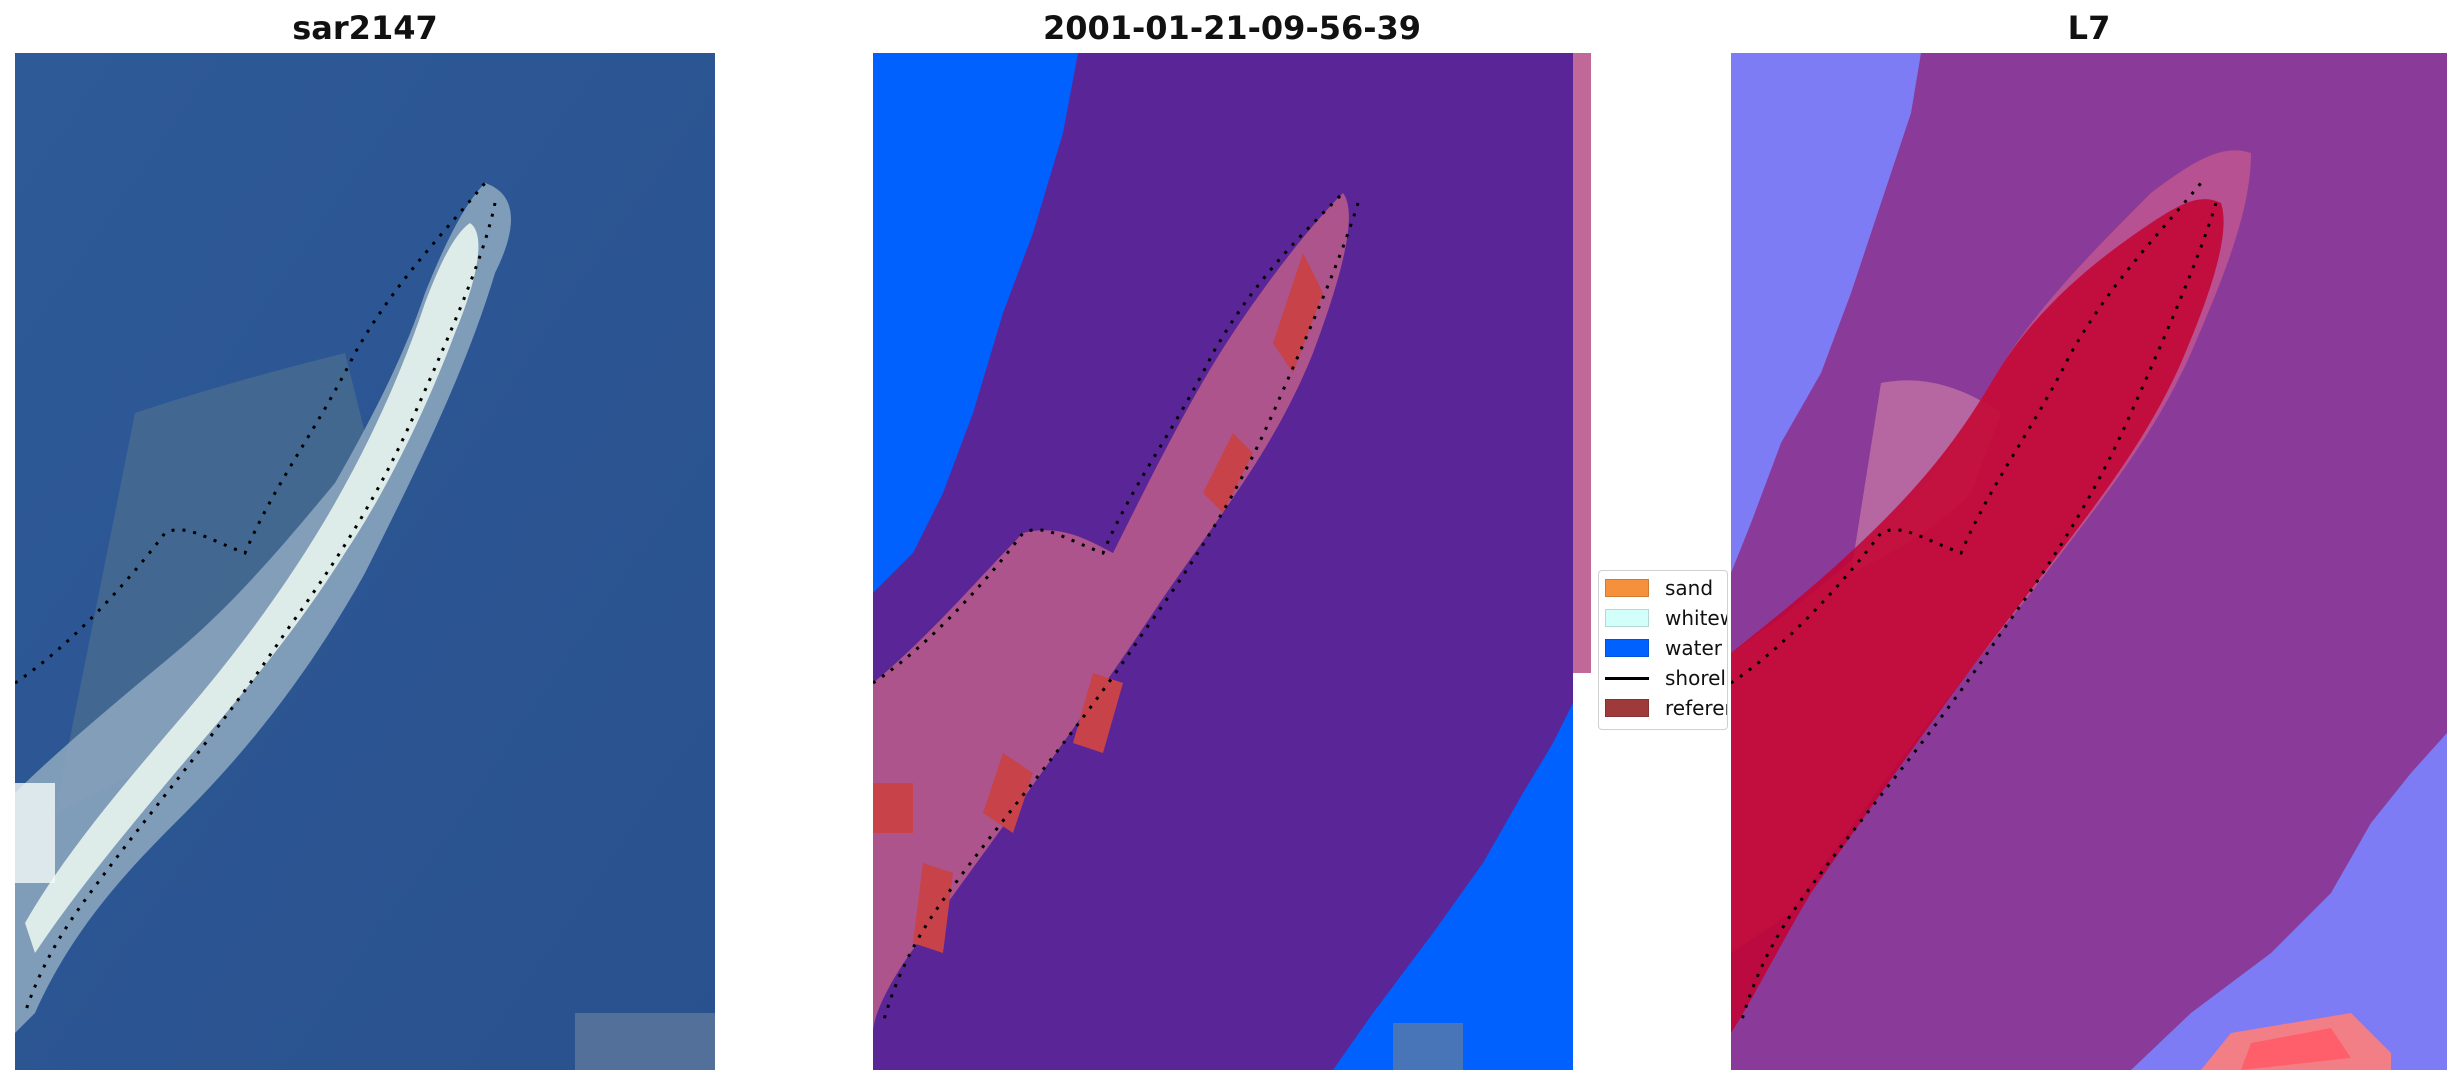  Describe the element at coordinates (1232, 28) in the screenshot. I see `panel-title-classification: 2001-01-21-09-56-39` at that location.